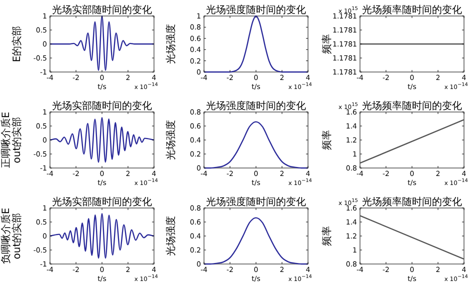 This screenshot has height=288, width=474. Describe the element at coordinates (11, 236) in the screenshot. I see `y-axis-title: 负啁啾介质Eout的实部` at that location.